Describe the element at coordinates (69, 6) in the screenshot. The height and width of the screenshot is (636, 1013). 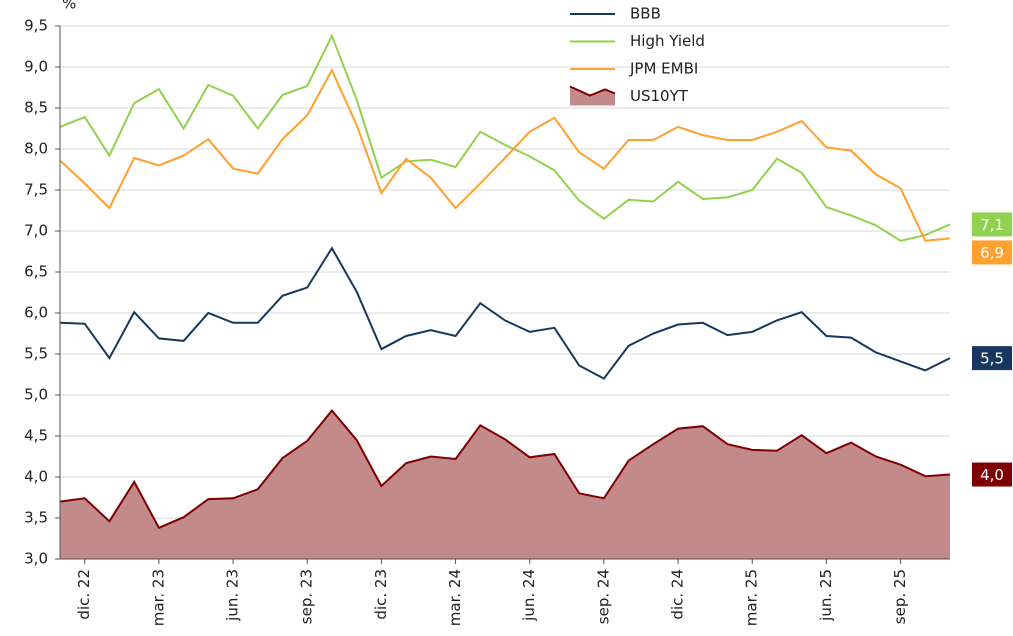
I see `y-axis-label: %` at that location.